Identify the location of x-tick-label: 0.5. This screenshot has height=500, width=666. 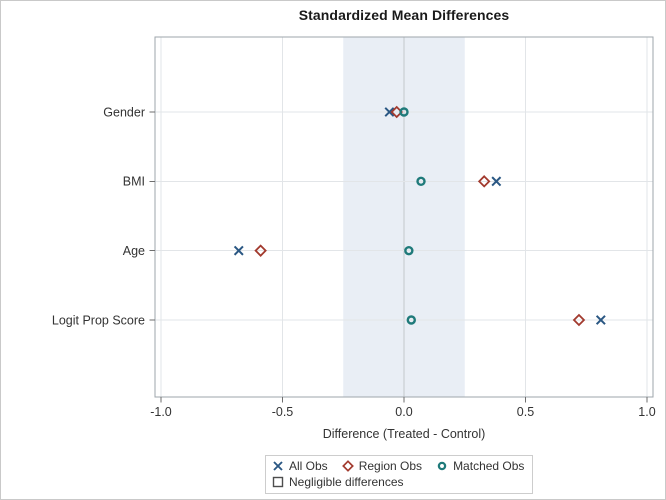
(525, 412).